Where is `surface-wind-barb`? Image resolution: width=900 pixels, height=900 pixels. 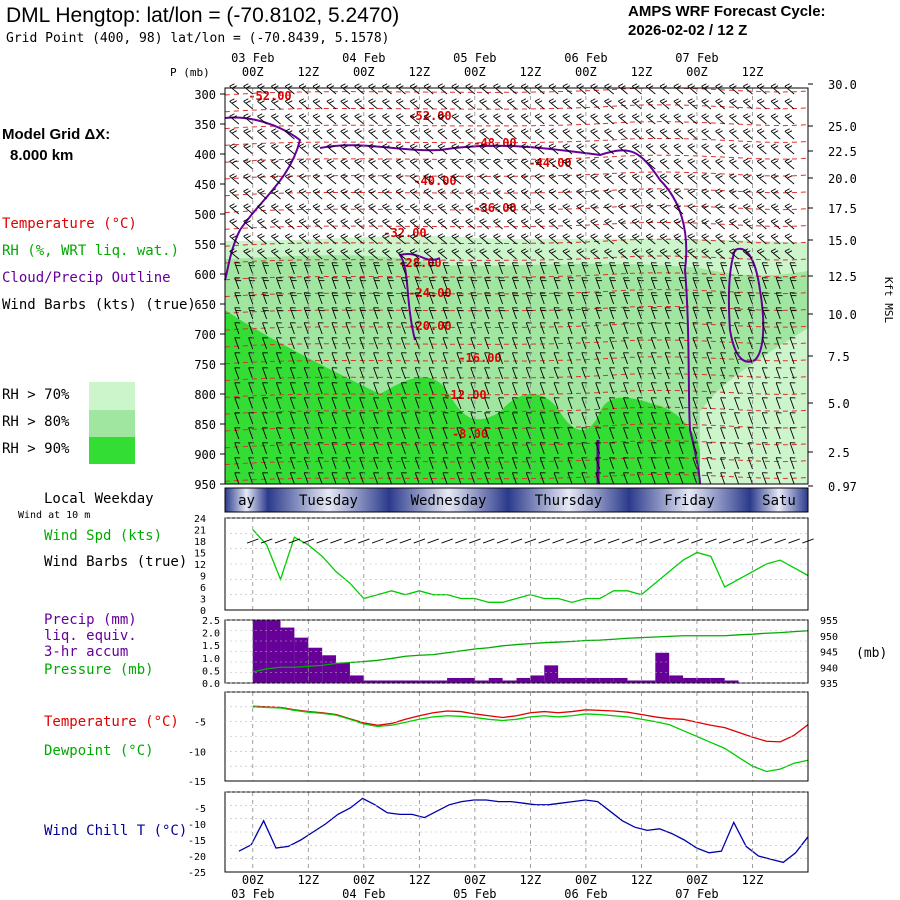 surface-wind-barb is located at coordinates (752, 541).